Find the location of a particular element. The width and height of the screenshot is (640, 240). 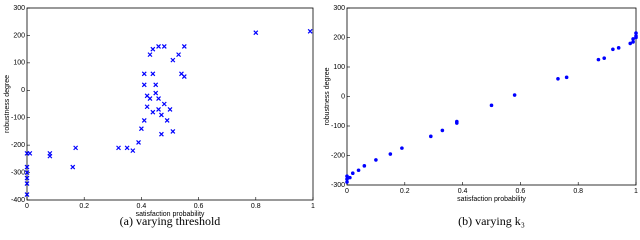

caption: (a) varying threshold is located at coordinates (170, 221).